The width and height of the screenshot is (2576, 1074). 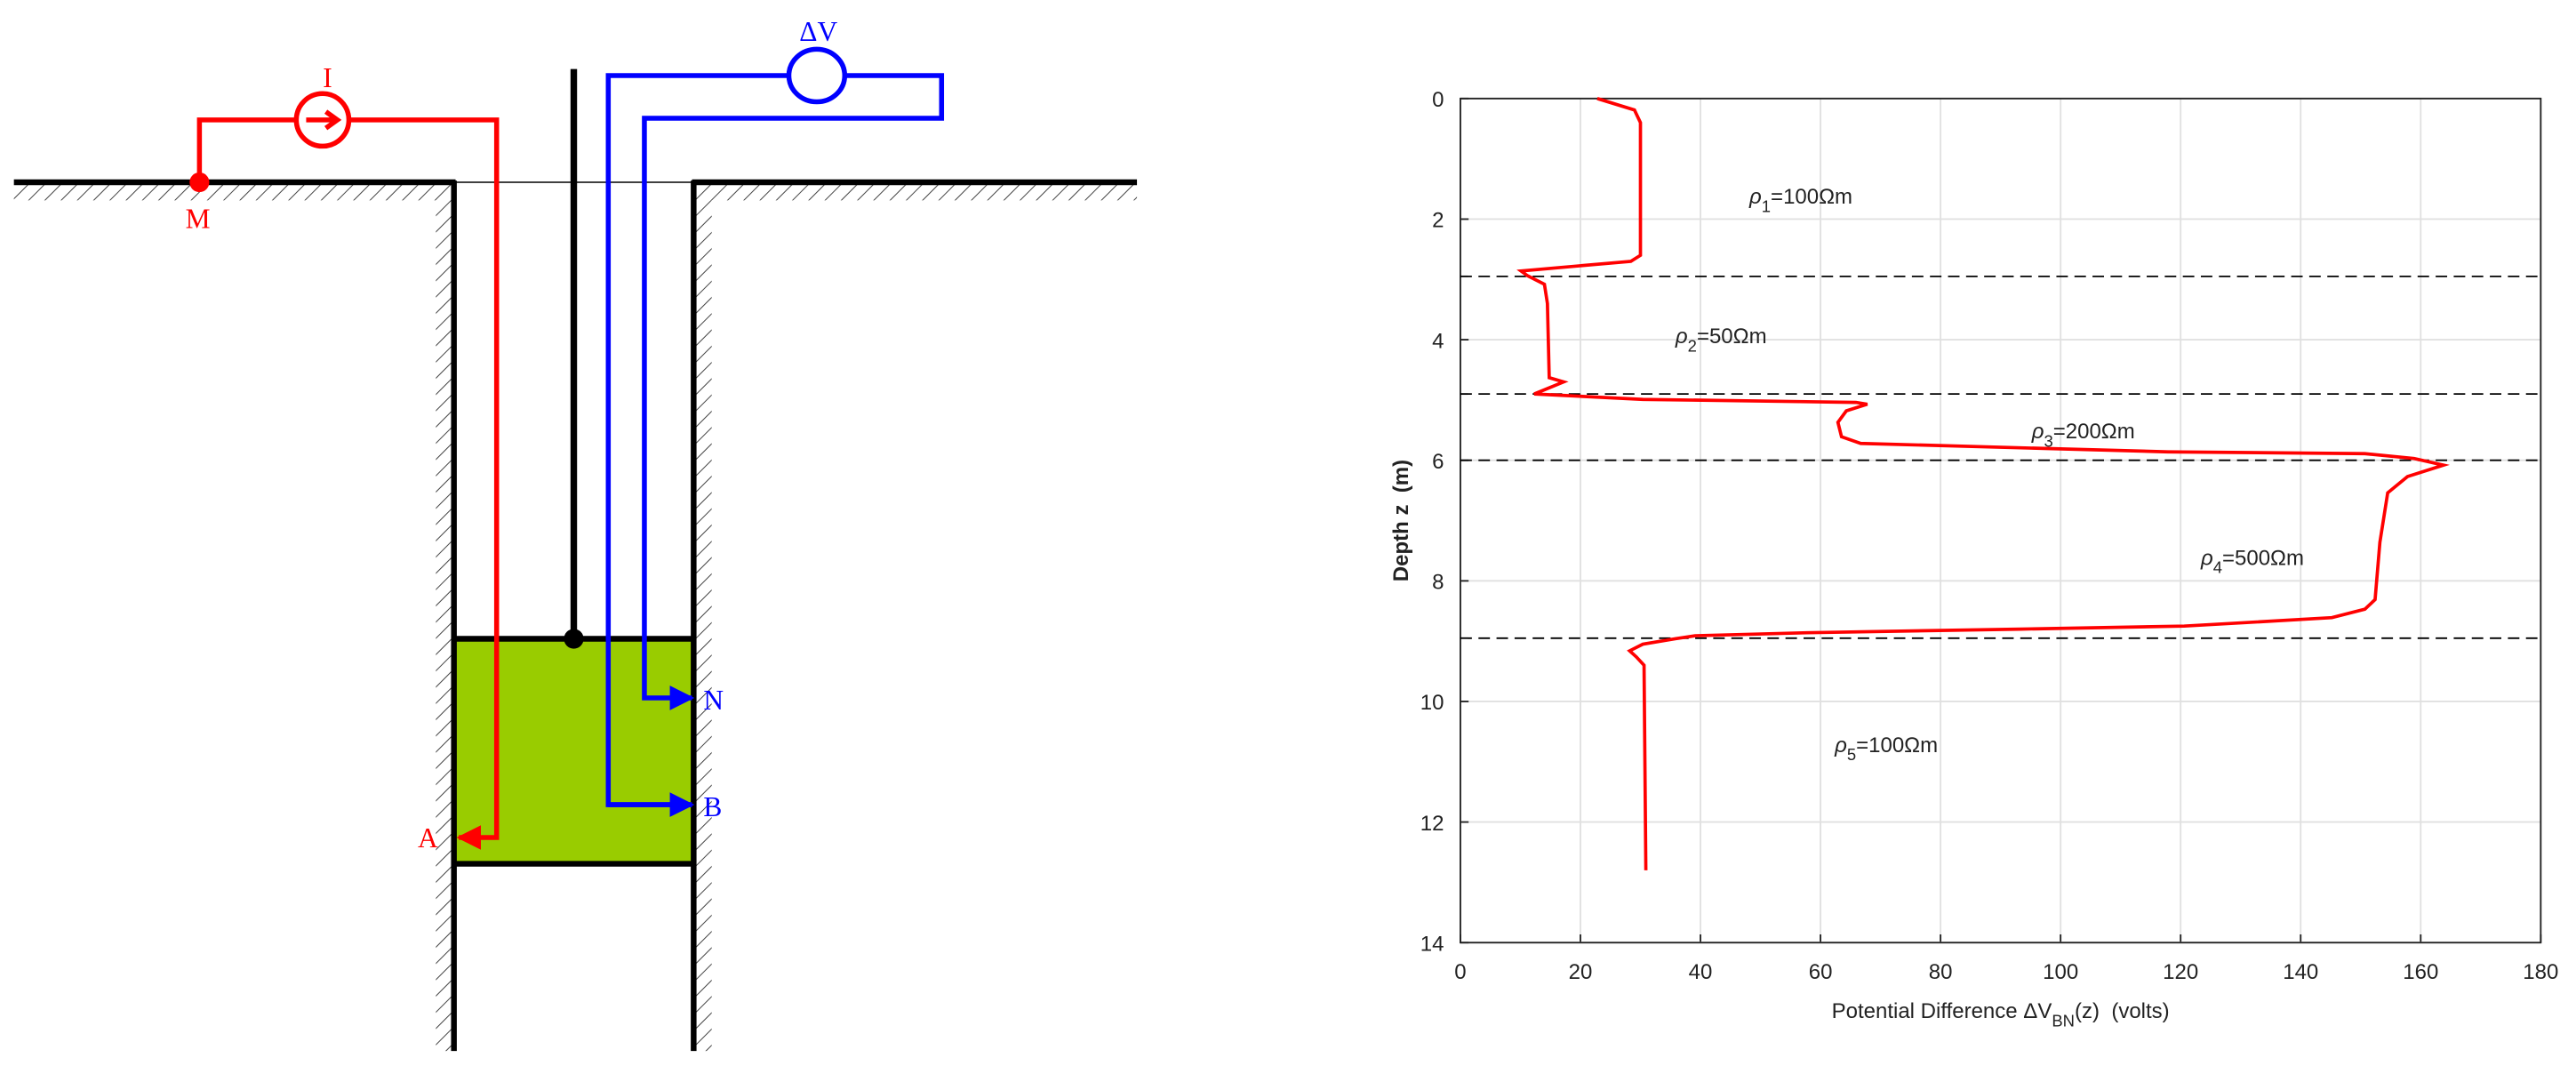 What do you see at coordinates (2540, 972) in the screenshot?
I see `x-tick-label: 180` at bounding box center [2540, 972].